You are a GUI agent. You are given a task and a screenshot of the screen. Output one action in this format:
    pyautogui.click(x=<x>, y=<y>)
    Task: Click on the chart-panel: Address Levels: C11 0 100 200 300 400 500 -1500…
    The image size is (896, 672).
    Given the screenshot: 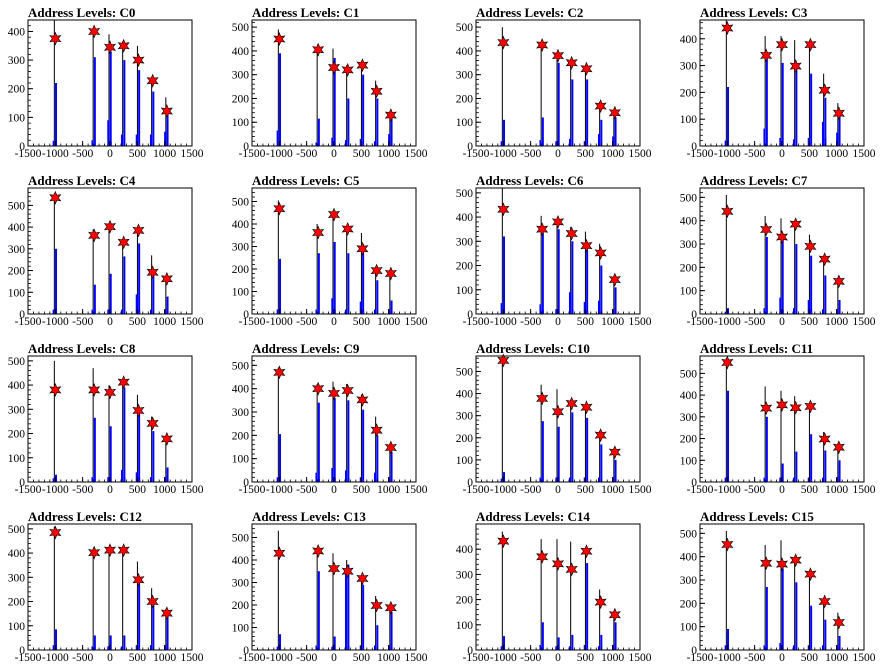 What is the action you would take?
    pyautogui.click(x=784, y=420)
    